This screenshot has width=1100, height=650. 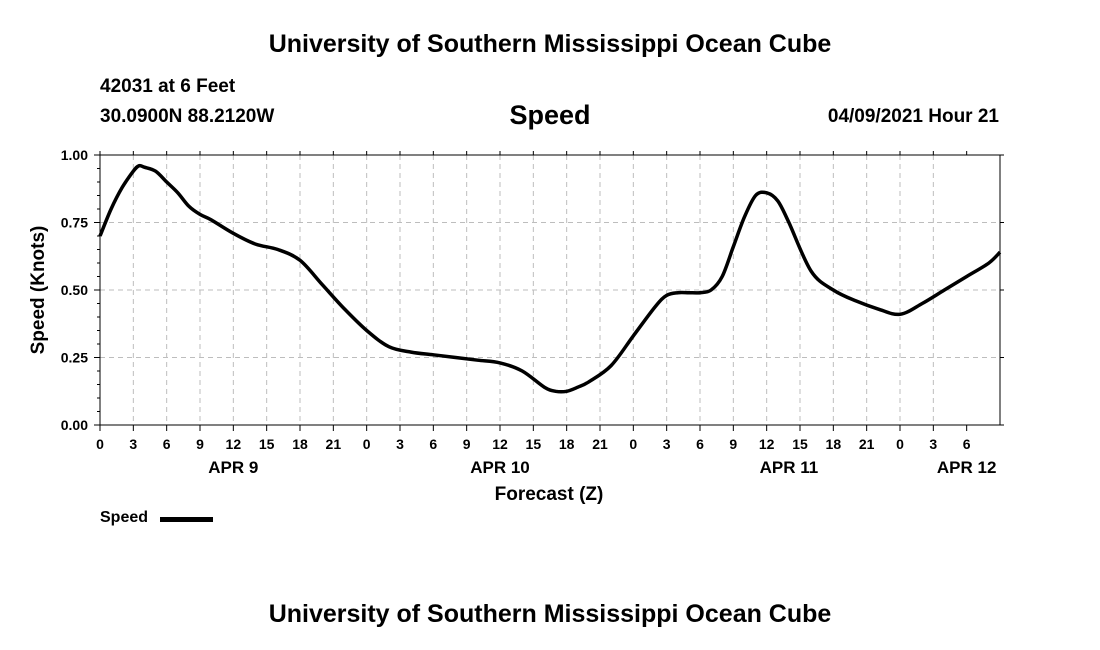 What do you see at coordinates (233, 467) in the screenshot?
I see `date-label: APR 9` at bounding box center [233, 467].